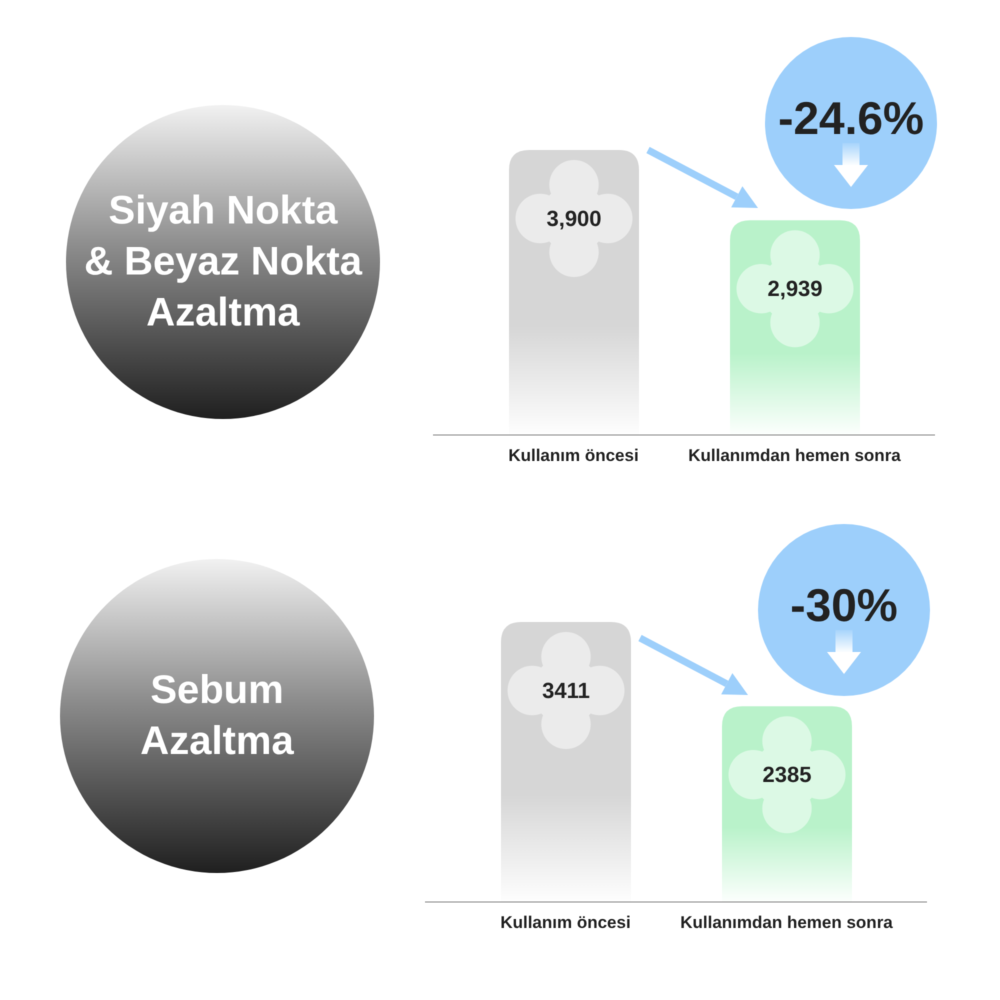 The image size is (1000, 1000). What do you see at coordinates (566, 690) in the screenshot?
I see `data-label: 3411` at bounding box center [566, 690].